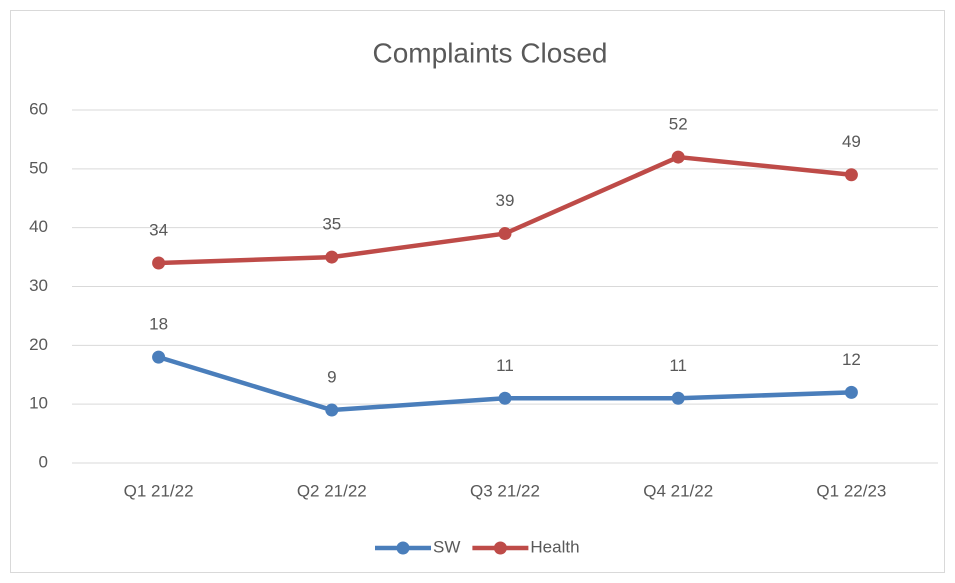 The width and height of the screenshot is (955, 583). I want to click on data-label: 12, so click(851, 359).